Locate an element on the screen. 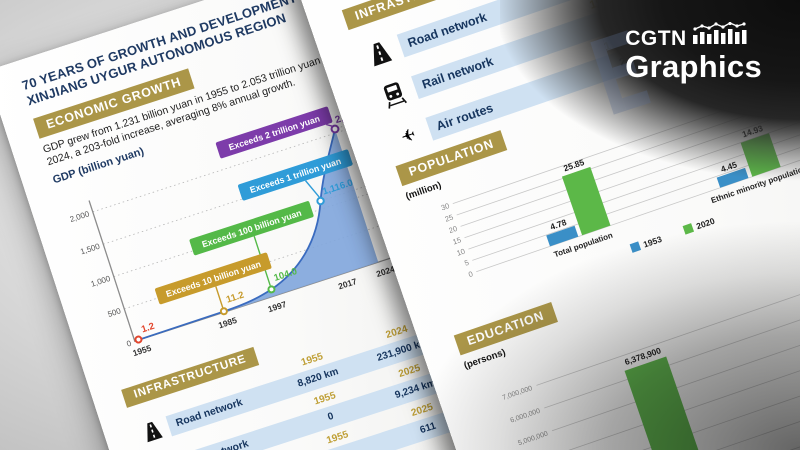  svg-text: 2,000 is located at coordinates (80, 216).